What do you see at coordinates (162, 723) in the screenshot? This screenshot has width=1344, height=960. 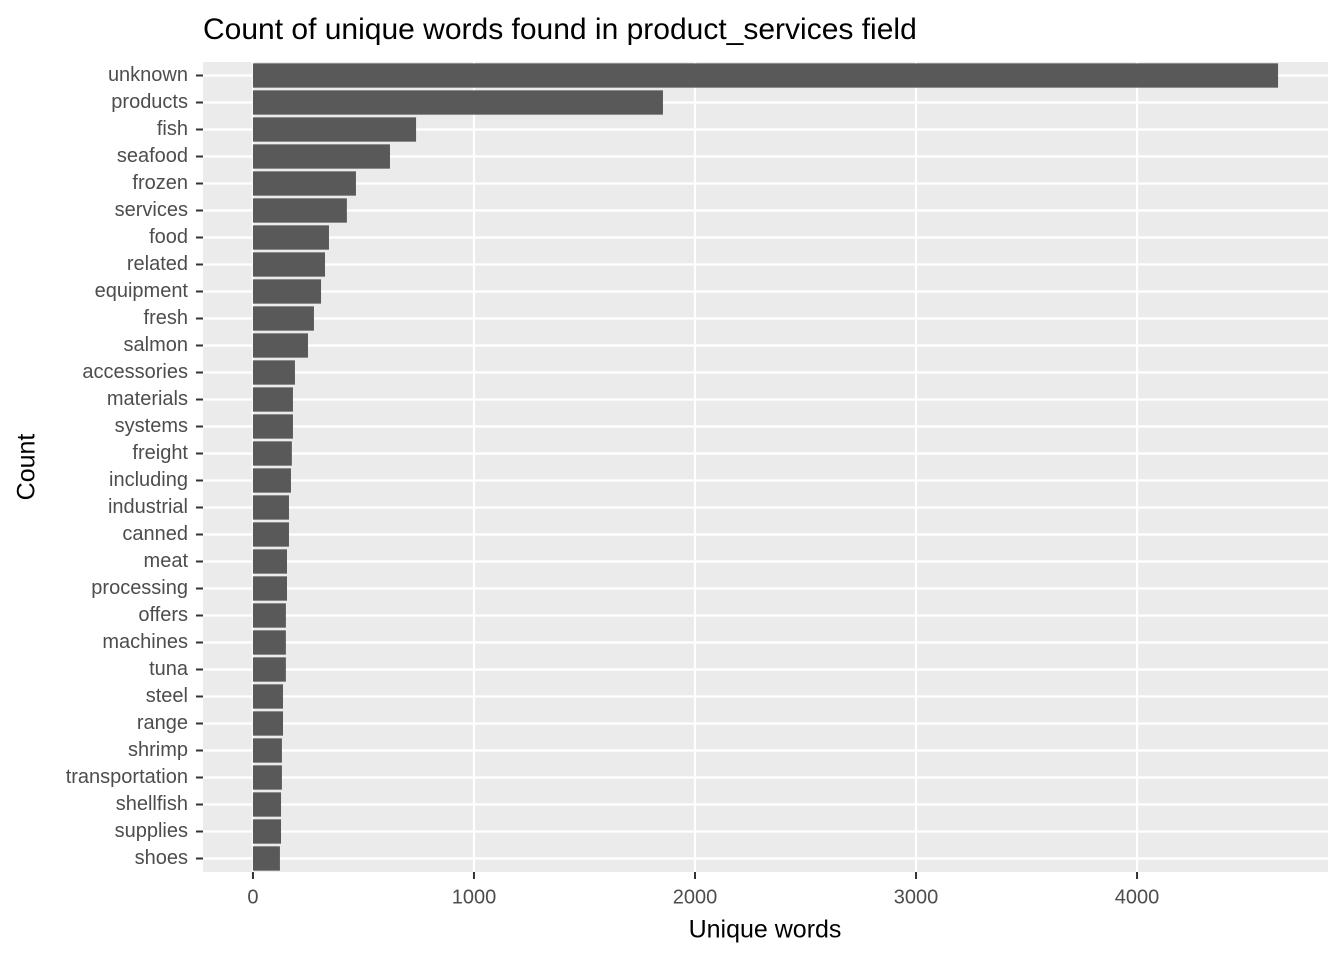 I see `y-tick-label: range` at bounding box center [162, 723].